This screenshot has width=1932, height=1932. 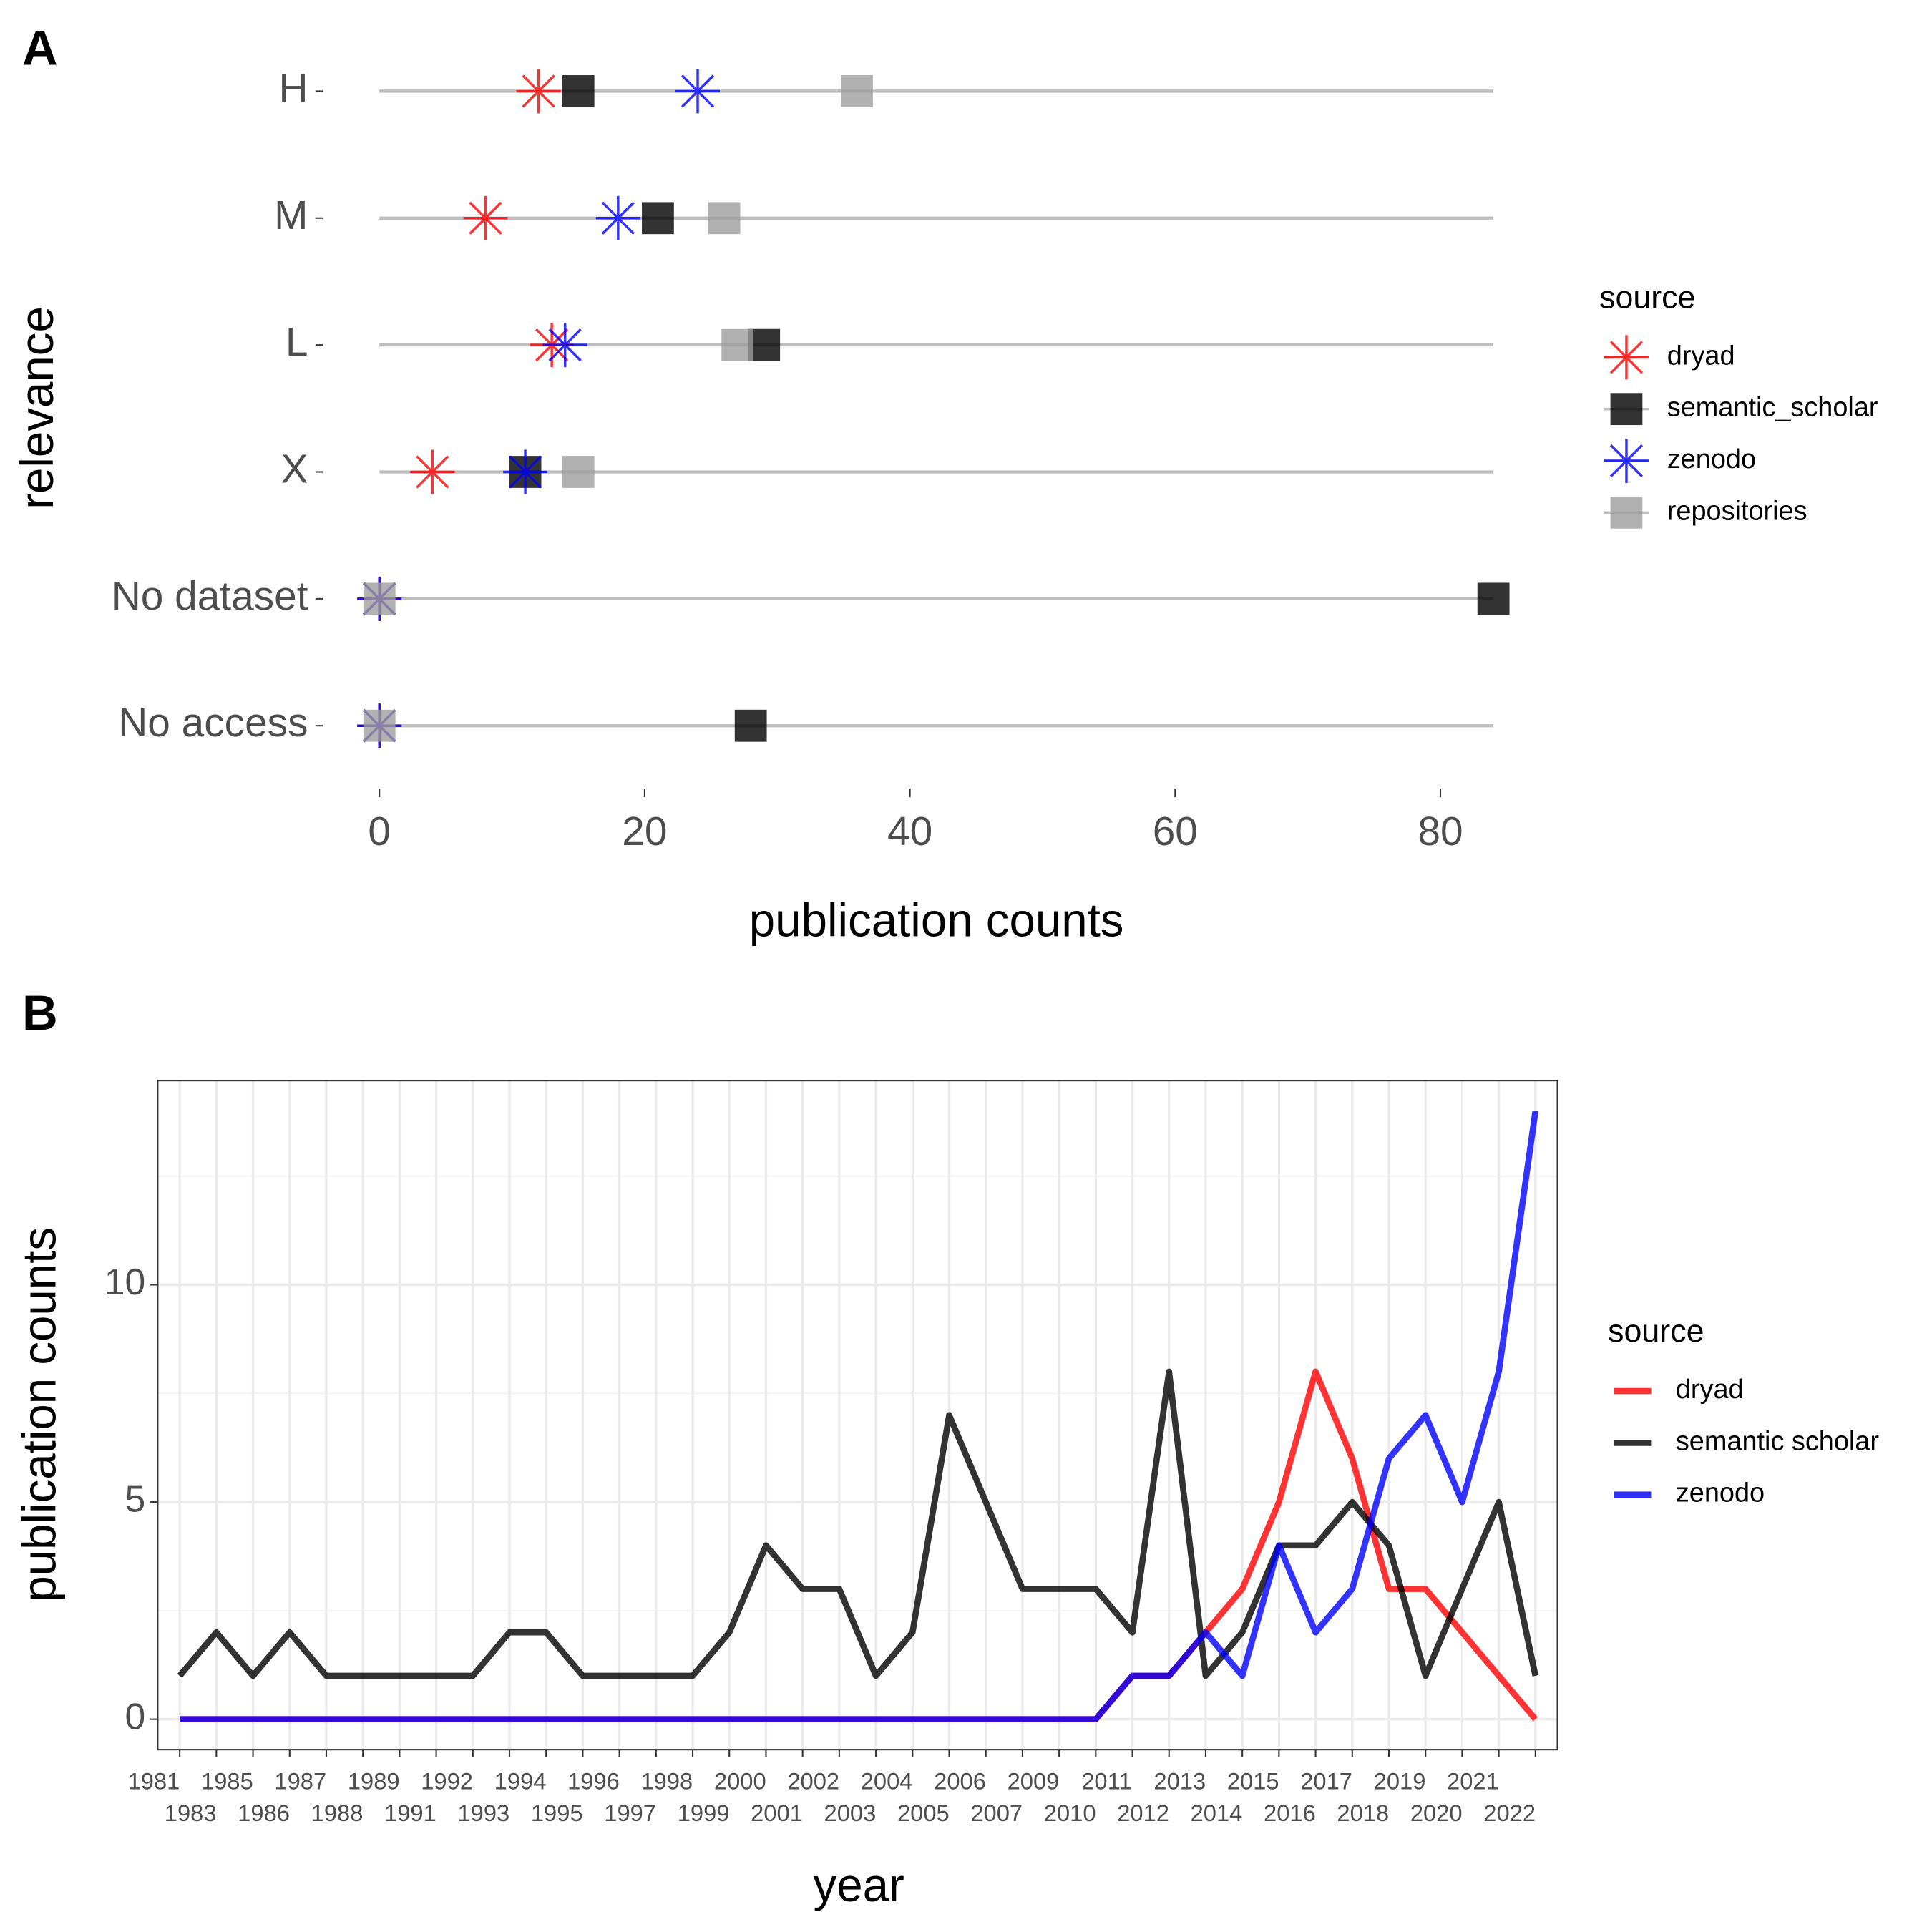 I want to click on x-tick-label: 2014, so click(x=1217, y=1813).